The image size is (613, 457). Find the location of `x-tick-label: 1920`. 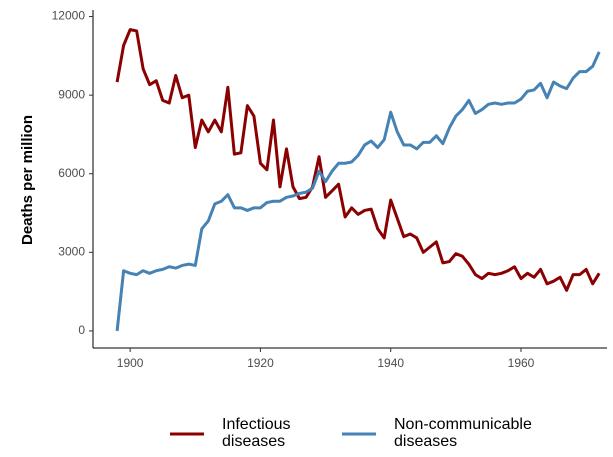

x-tick-label: 1920 is located at coordinates (260, 363).